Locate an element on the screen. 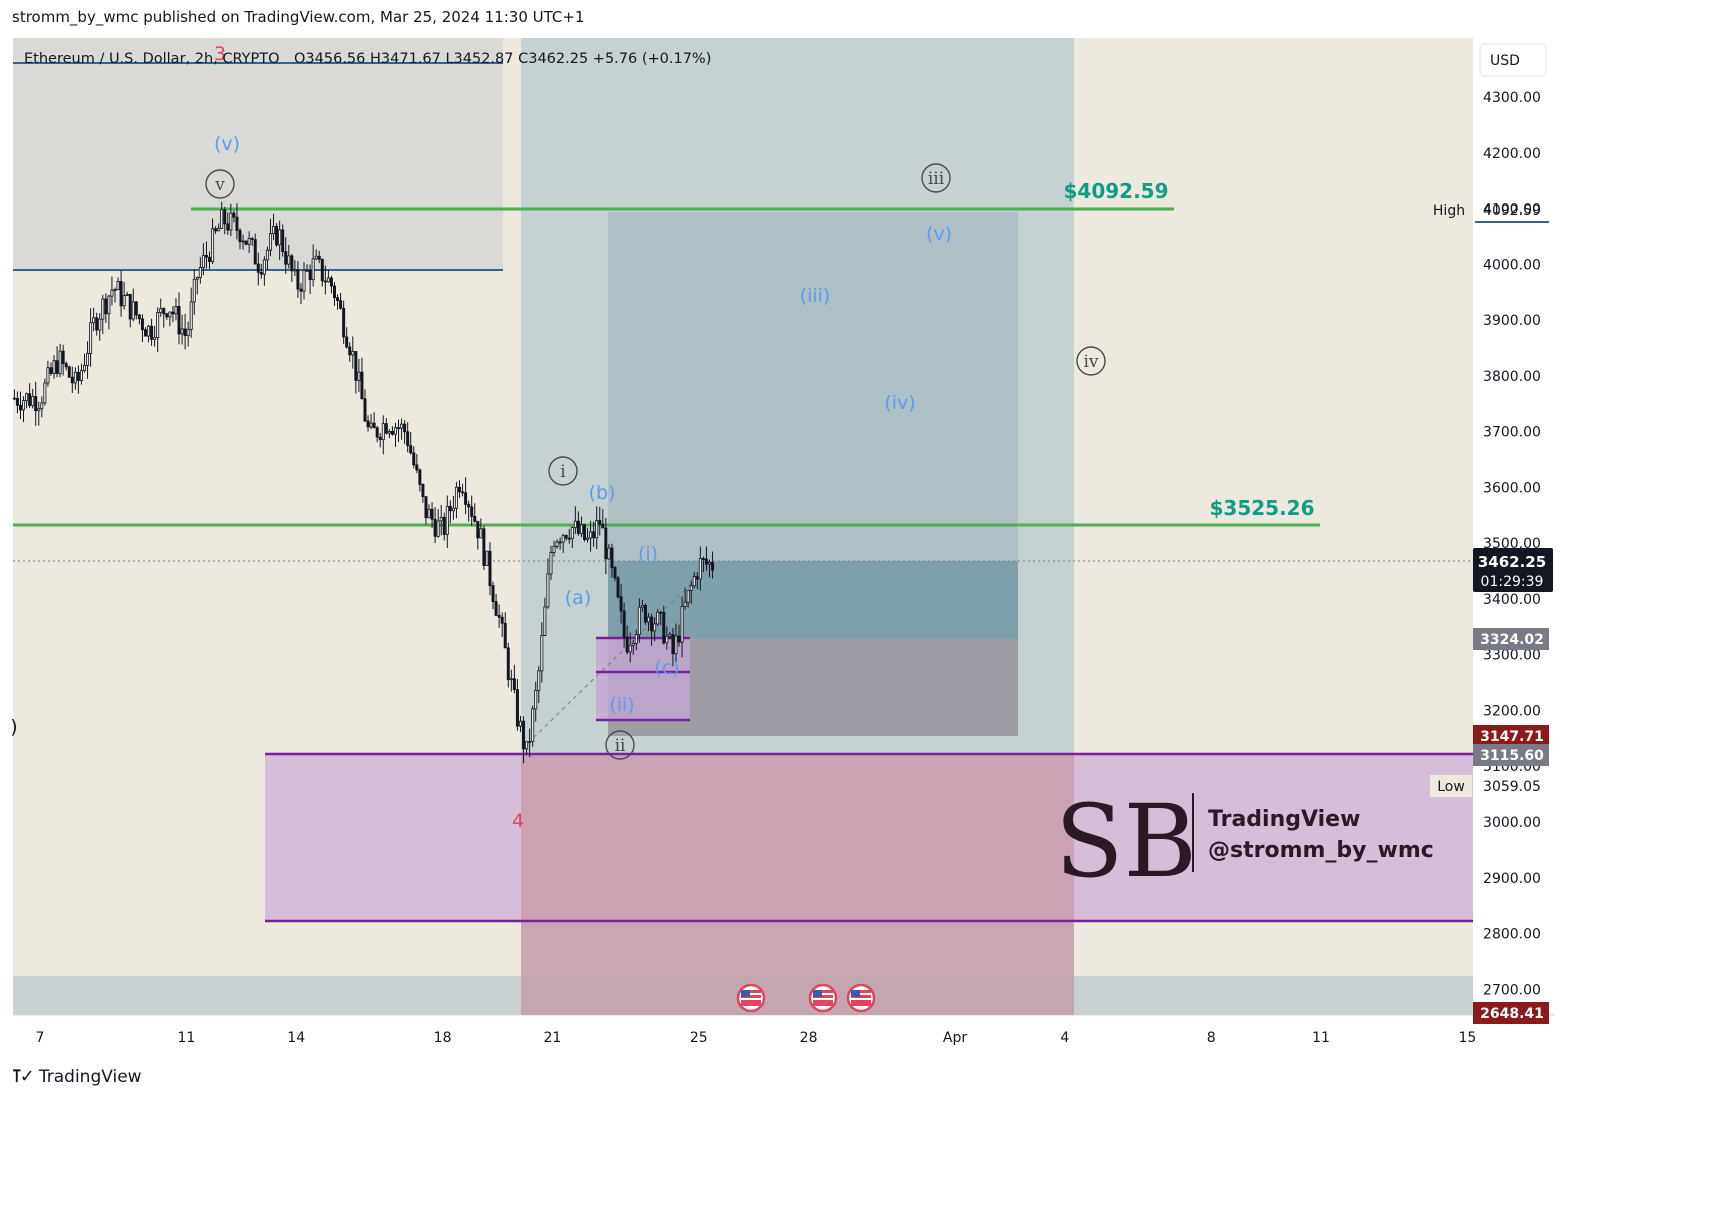  y-tick-label: 4000.00 is located at coordinates (1512, 265).